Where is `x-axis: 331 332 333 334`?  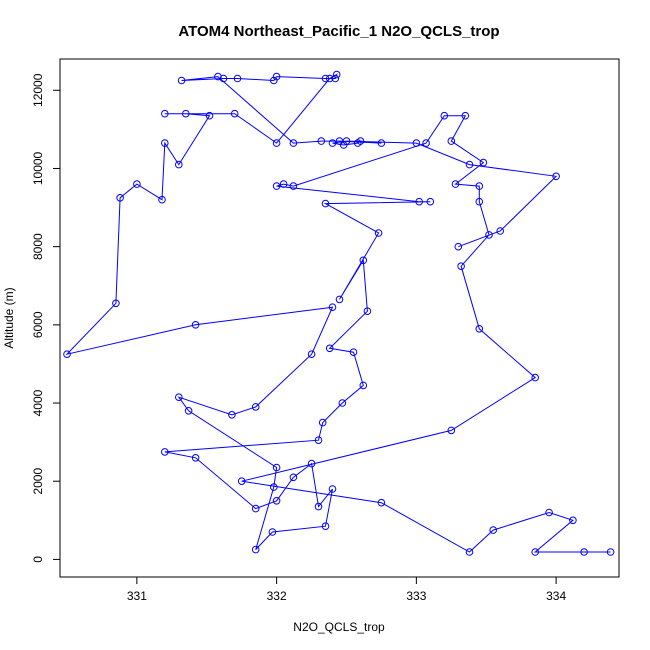
x-axis: 331 332 333 334 is located at coordinates (346, 589).